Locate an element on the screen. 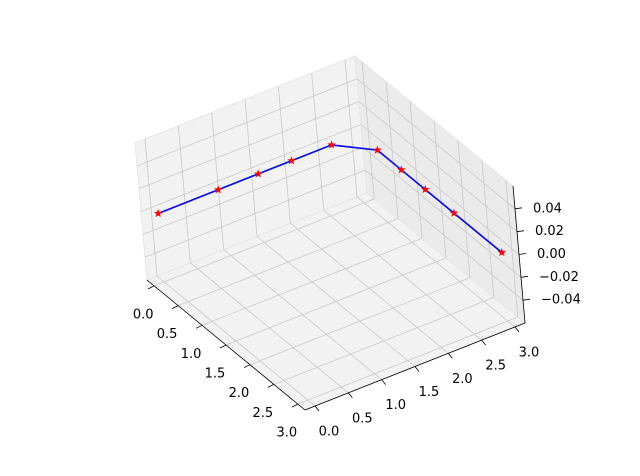 The image size is (640, 476). x-axis-line is located at coordinates (226, 345).